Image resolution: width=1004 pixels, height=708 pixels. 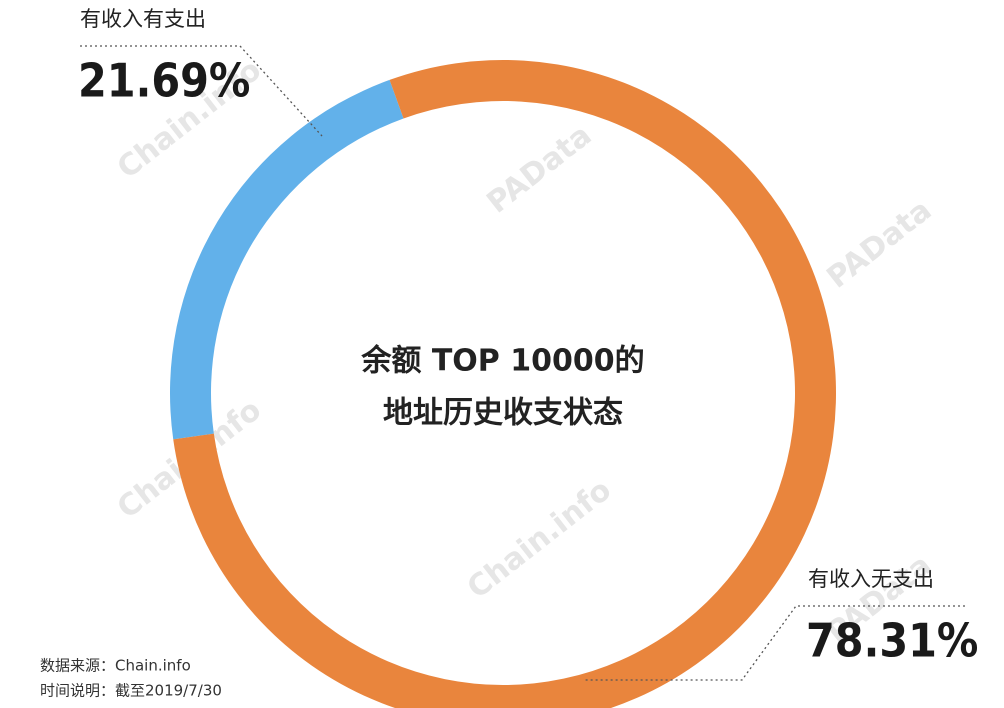 What do you see at coordinates (143, 19) in the screenshot?
I see `legend-label: 有收入有支出` at bounding box center [143, 19].